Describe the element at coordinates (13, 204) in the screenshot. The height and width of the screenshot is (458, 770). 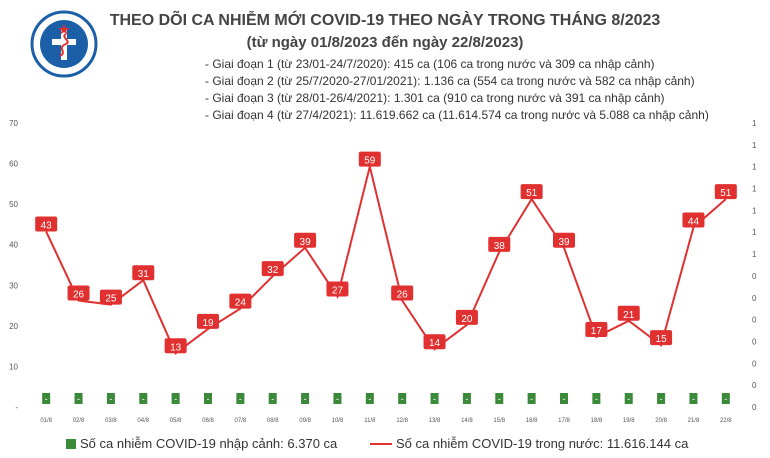
I see `y-left-tick-label: 50` at that location.